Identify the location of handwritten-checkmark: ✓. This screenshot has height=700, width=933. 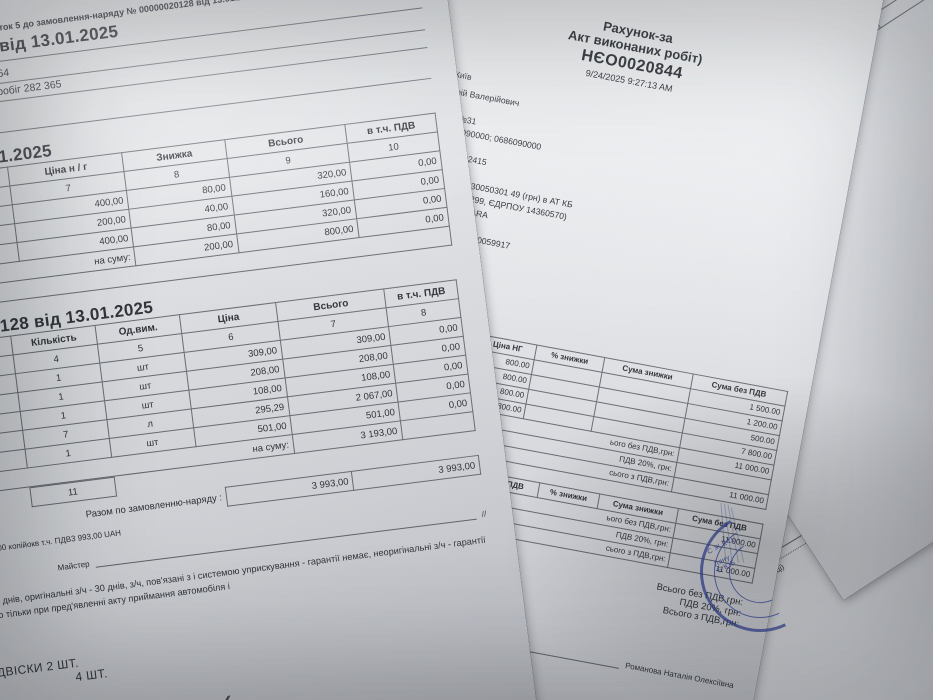
(224, 693).